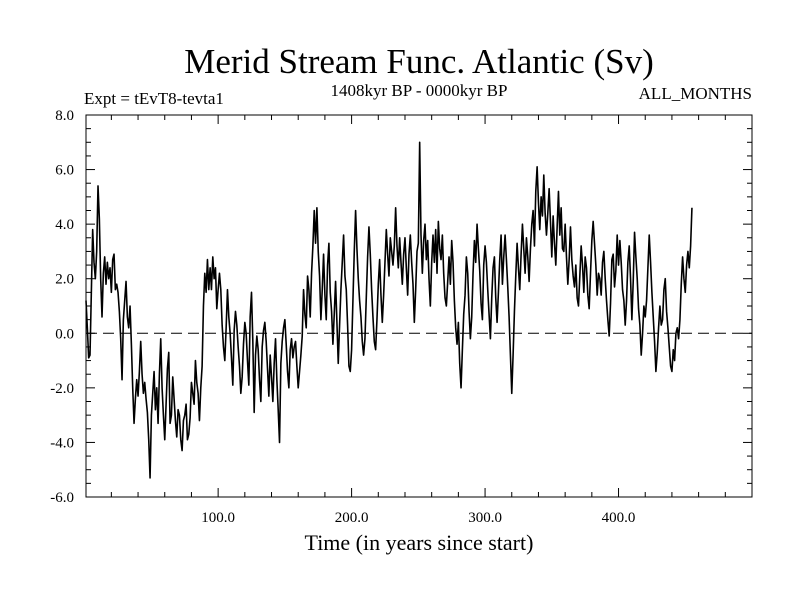 This screenshot has height=600, width=800. What do you see at coordinates (695, 93) in the screenshot?
I see `months-label: ALL_MONTHS` at bounding box center [695, 93].